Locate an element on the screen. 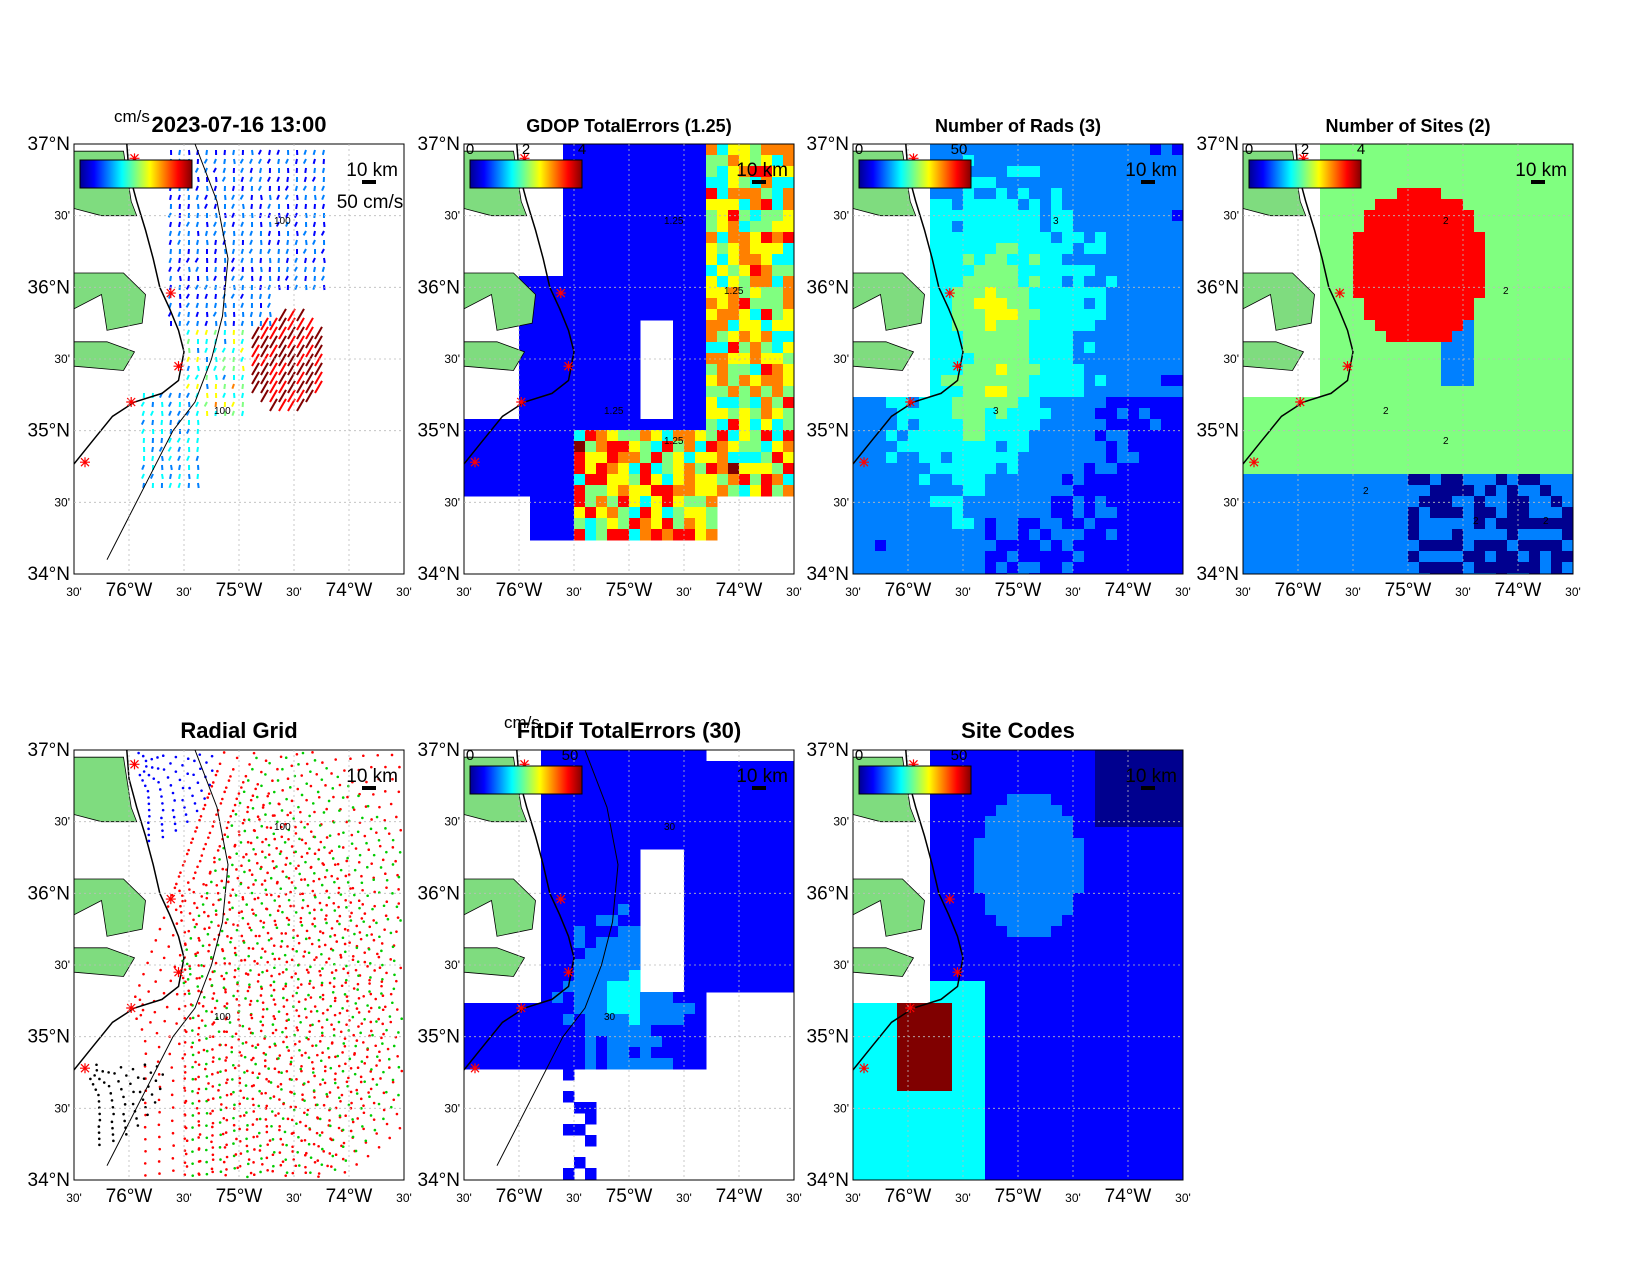  colorbar-tick: 4 is located at coordinates (582, 149).